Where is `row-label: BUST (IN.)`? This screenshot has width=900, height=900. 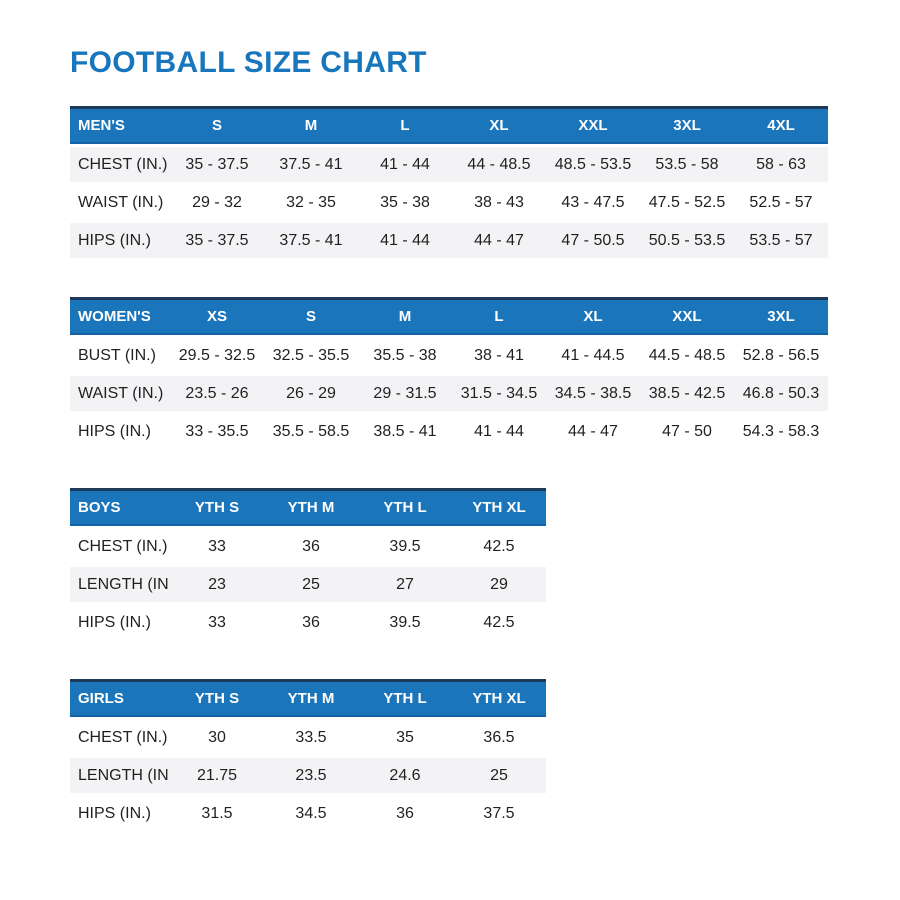 row-label: BUST (IN.) is located at coordinates (117, 355).